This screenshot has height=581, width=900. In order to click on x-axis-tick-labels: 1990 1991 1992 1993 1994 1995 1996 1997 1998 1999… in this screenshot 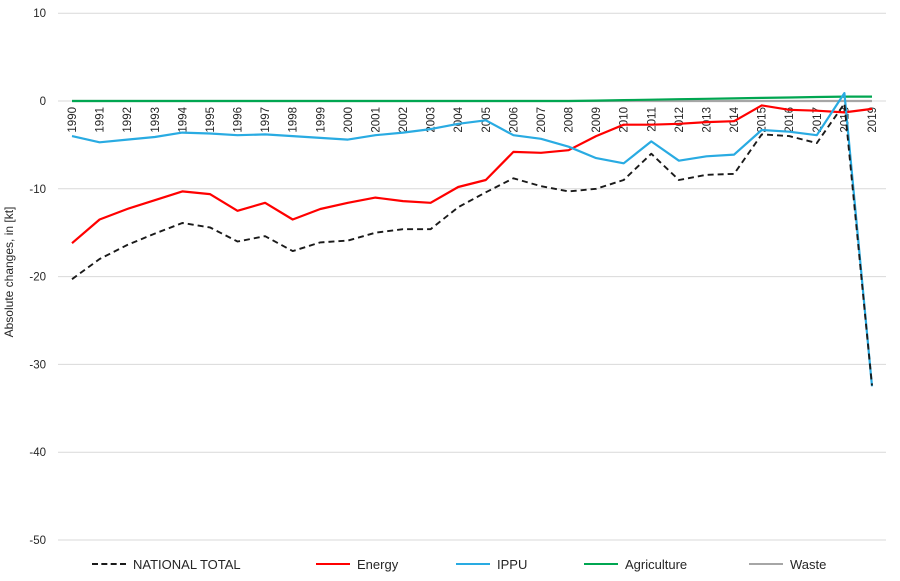, I will do `click(473, 119)`.